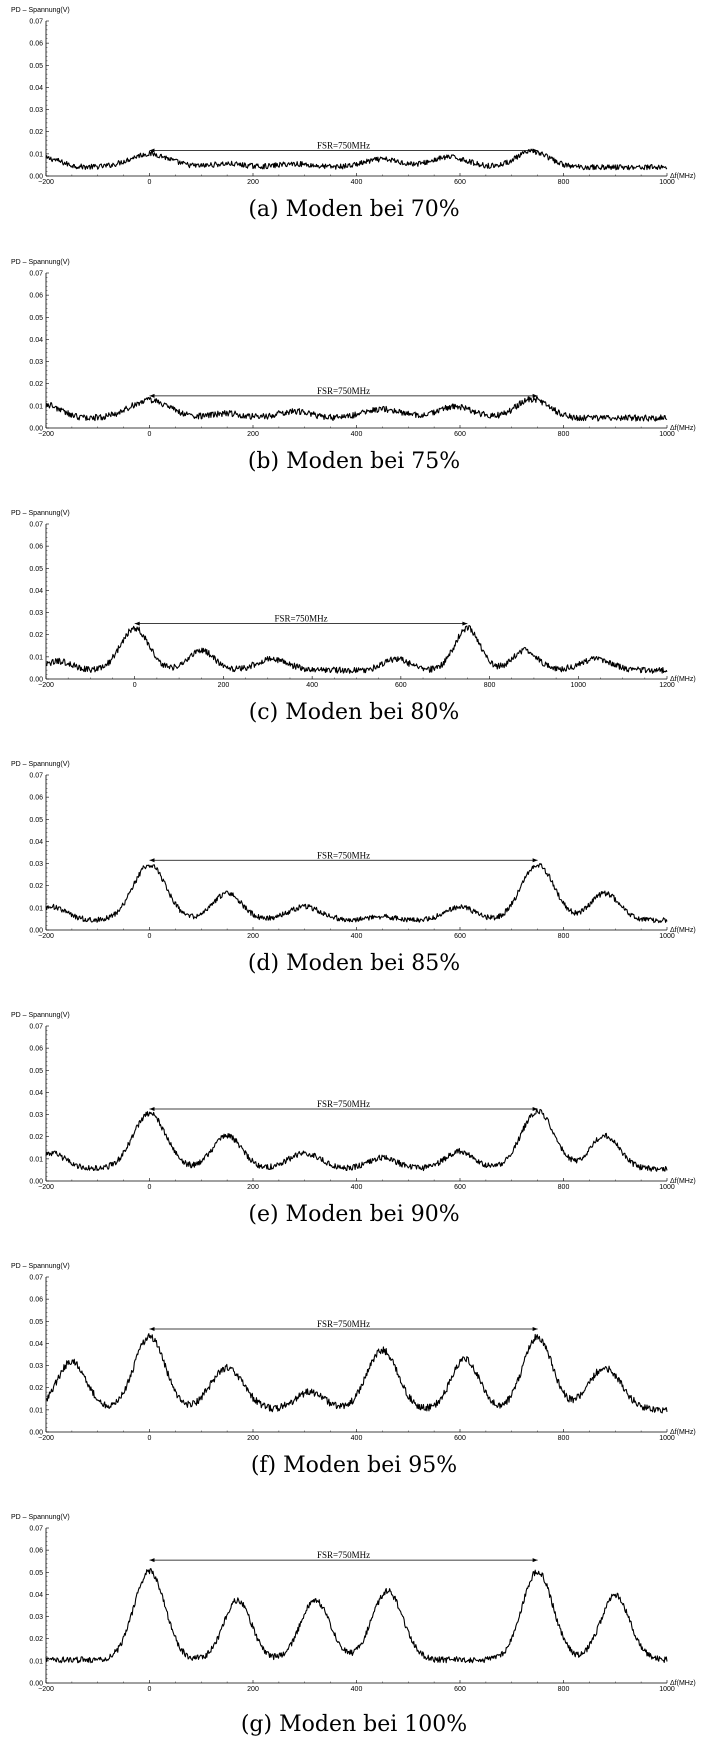 This screenshot has width=708, height=1756. I want to click on y-tick-label-d-7: 0.07, so click(36, 776).